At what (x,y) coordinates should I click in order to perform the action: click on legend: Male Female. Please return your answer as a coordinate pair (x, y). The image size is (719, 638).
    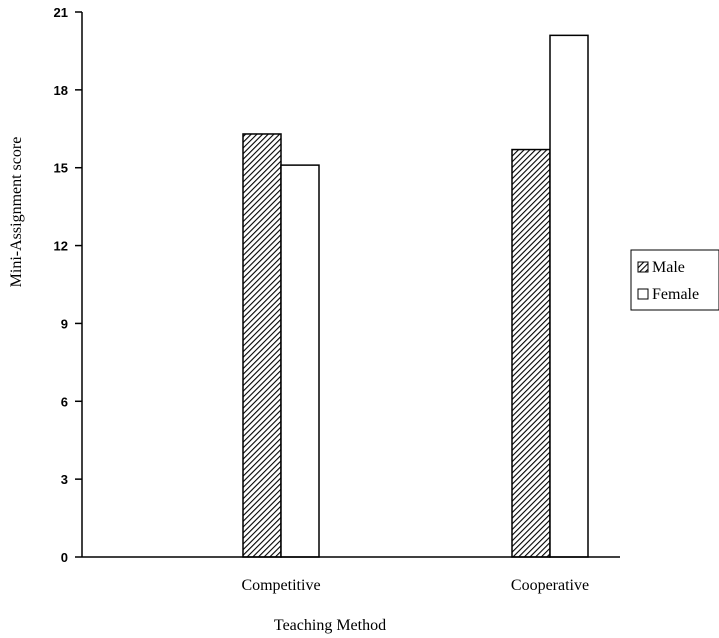
    Looking at the image, I should click on (674, 280).